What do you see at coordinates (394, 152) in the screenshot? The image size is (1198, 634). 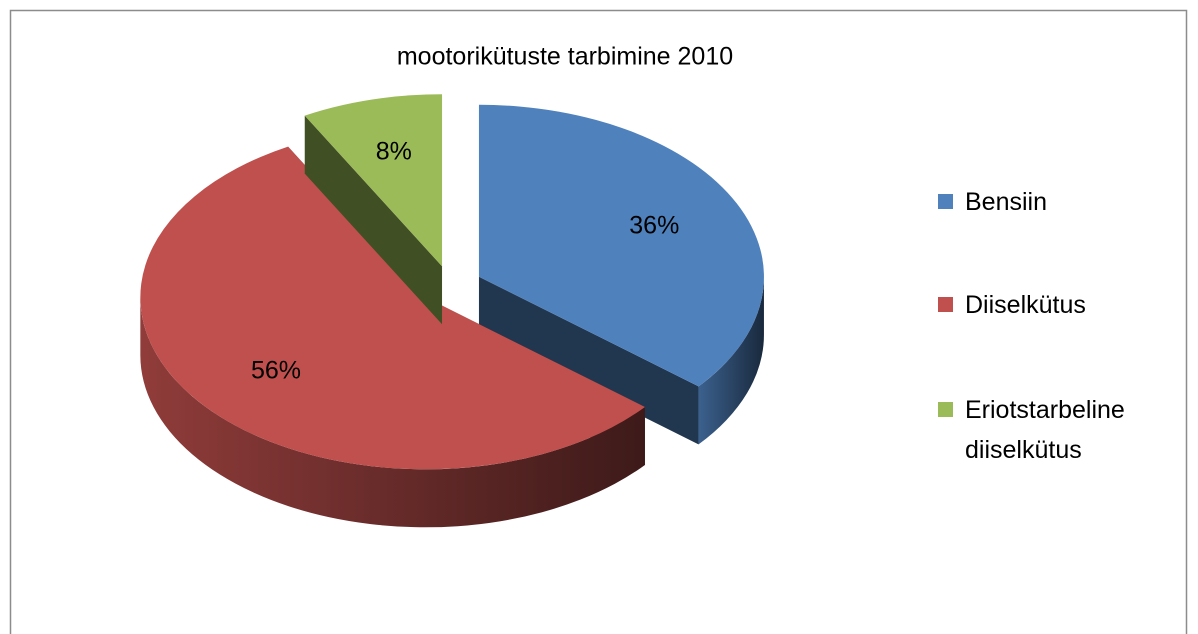 I see `data-label: 8%` at bounding box center [394, 152].